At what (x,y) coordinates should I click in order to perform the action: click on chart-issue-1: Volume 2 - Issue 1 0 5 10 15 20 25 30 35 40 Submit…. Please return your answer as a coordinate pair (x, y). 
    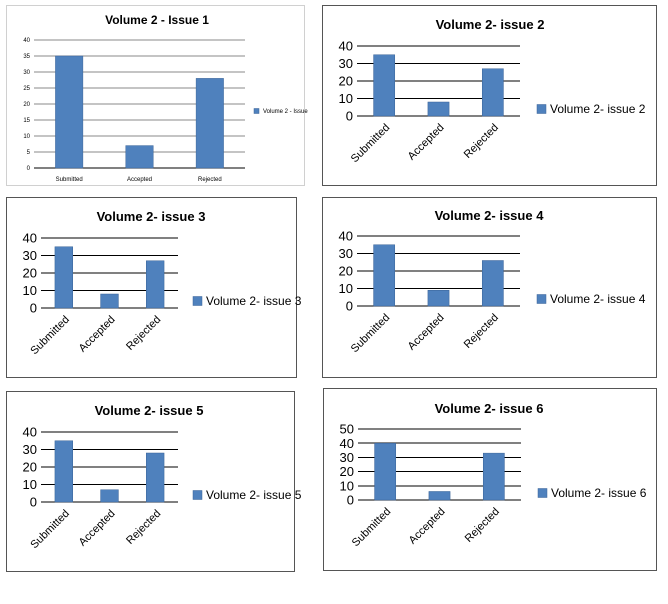
    Looking at the image, I should click on (165, 98).